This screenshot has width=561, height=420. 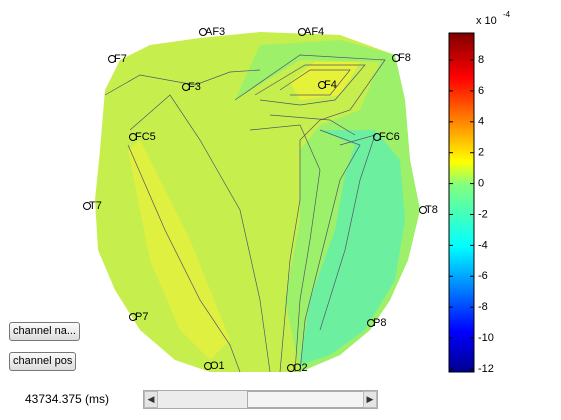 What do you see at coordinates (486, 21) in the screenshot?
I see `colorbar-multiplier: x 10` at bounding box center [486, 21].